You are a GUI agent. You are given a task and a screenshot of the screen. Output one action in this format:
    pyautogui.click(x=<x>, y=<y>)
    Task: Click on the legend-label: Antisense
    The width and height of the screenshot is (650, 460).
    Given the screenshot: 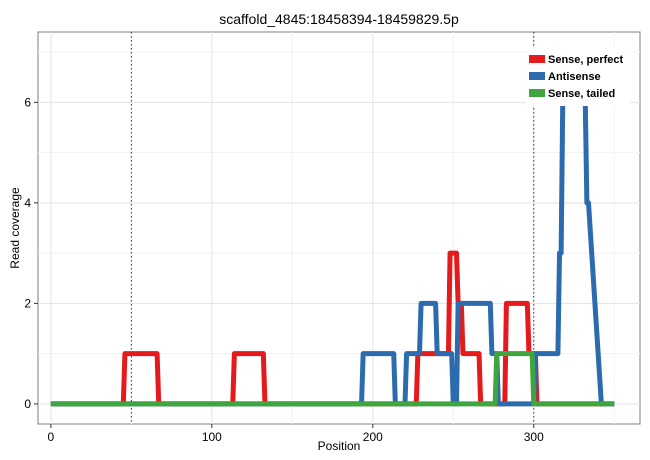 What is the action you would take?
    pyautogui.click(x=574, y=77)
    